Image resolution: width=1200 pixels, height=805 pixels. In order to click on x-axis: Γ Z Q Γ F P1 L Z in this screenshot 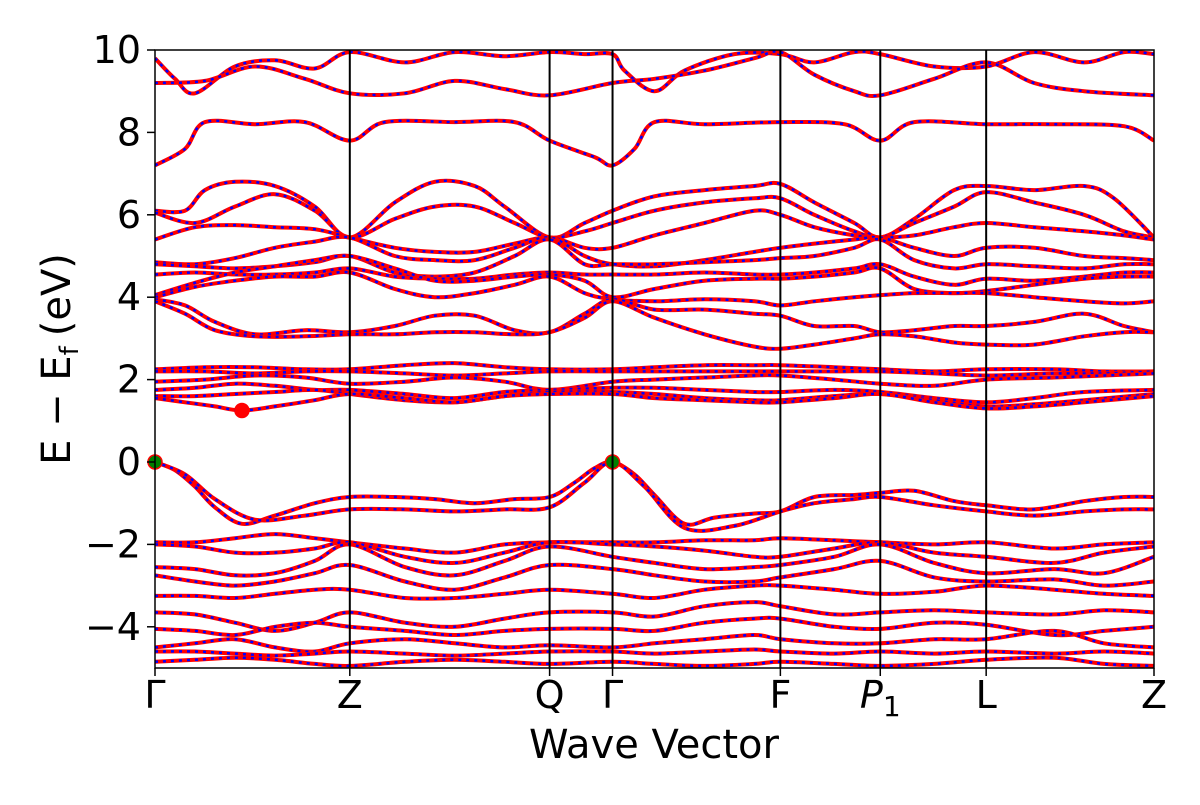, I will do `click(655, 695)`.